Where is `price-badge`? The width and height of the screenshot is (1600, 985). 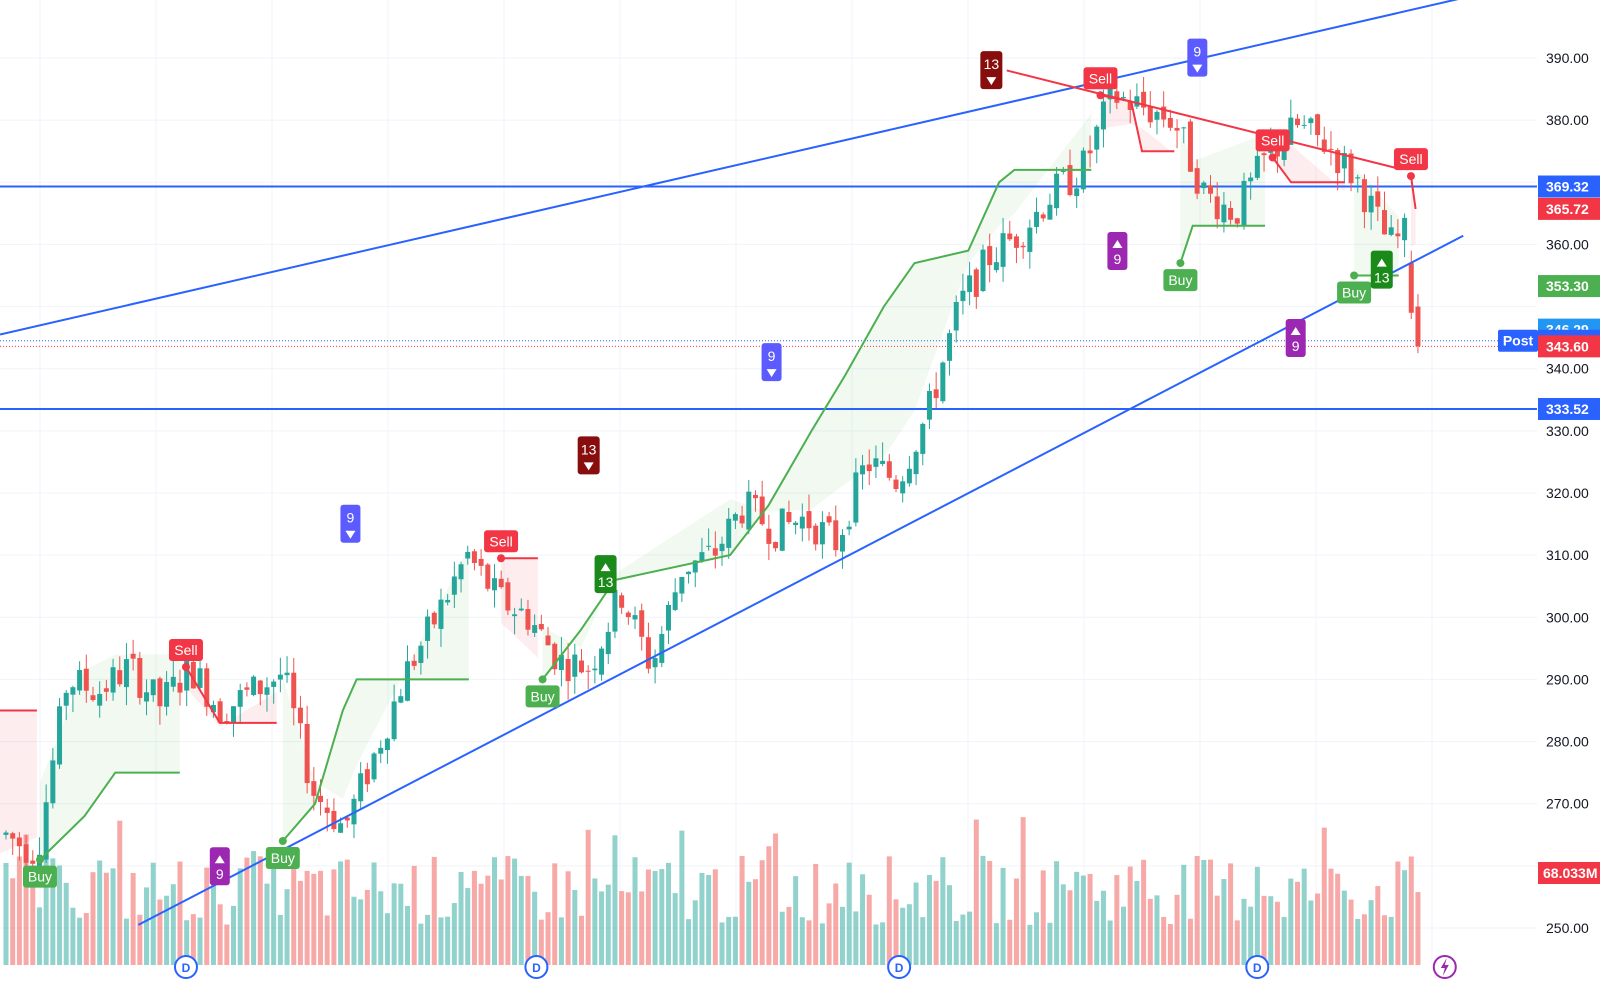
price-badge is located at coordinates (1569, 286).